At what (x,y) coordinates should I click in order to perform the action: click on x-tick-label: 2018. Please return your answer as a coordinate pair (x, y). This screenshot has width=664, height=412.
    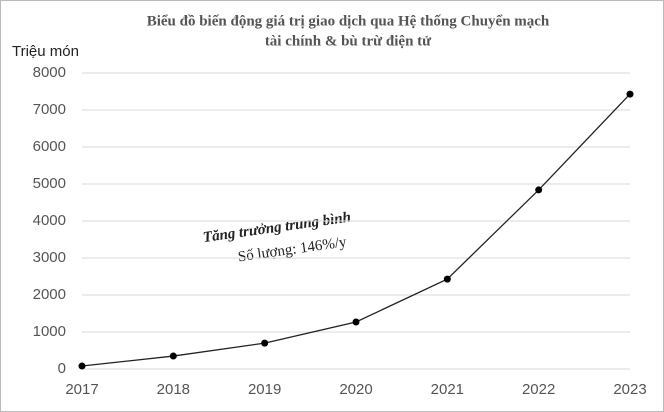
    Looking at the image, I should click on (173, 389).